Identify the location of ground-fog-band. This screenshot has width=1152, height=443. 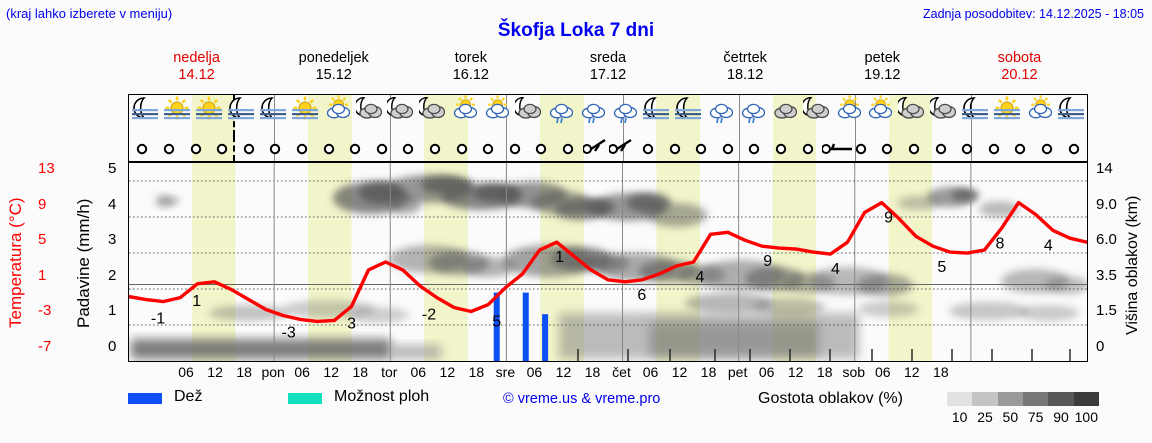
(416, 352).